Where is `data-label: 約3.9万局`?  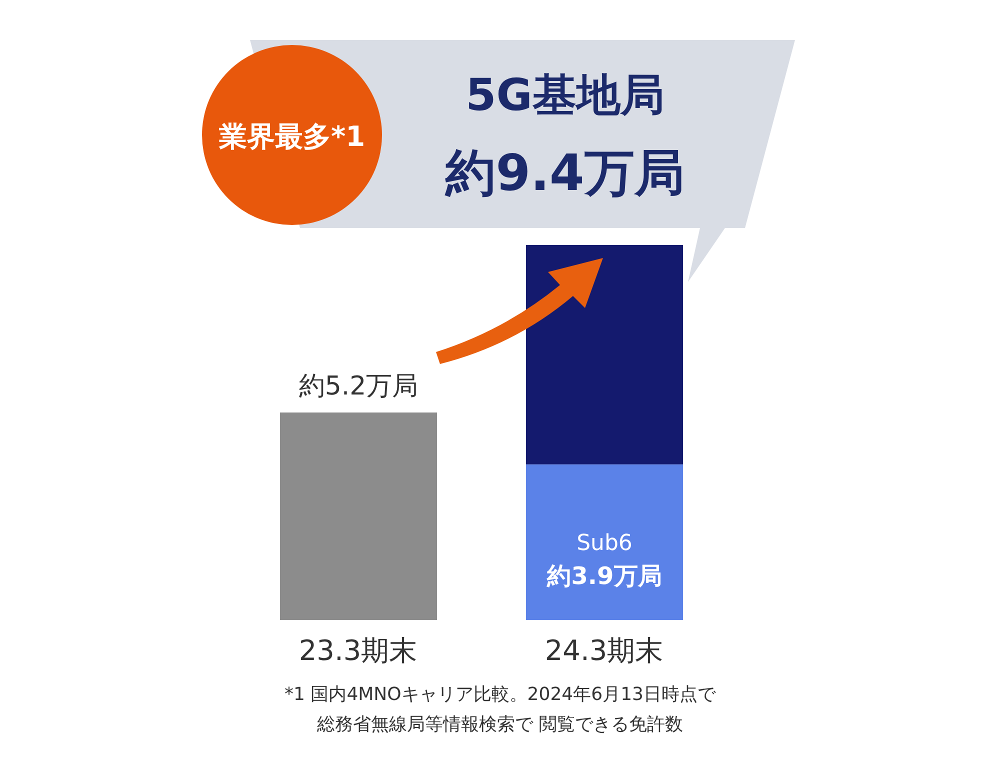 data-label: 約3.9万局 is located at coordinates (604, 576).